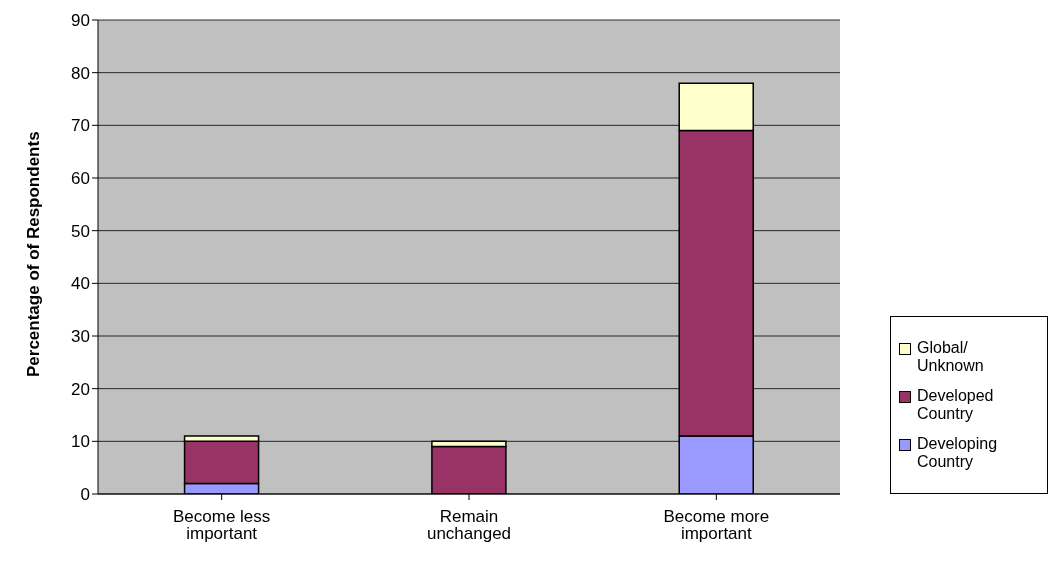 The image size is (1055, 571). Describe the element at coordinates (80, 231) in the screenshot. I see `y-tick-label: 50` at that location.